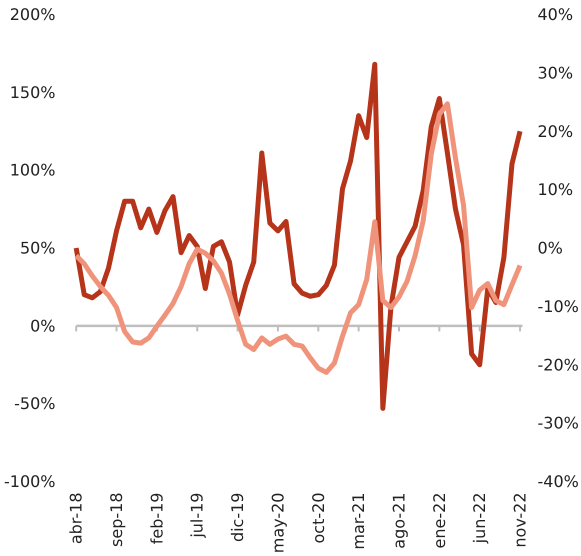 Image resolution: width=581 pixels, height=556 pixels. I want to click on y2-tick-label: -40%, so click(558, 481).